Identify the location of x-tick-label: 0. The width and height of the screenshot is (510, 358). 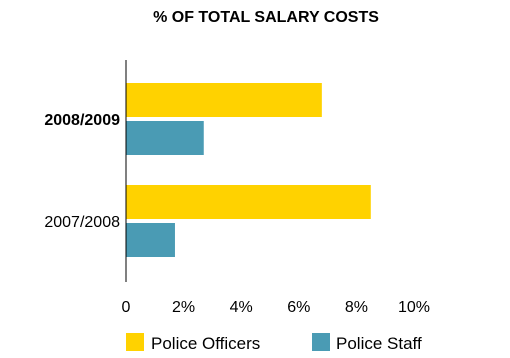
(126, 307).